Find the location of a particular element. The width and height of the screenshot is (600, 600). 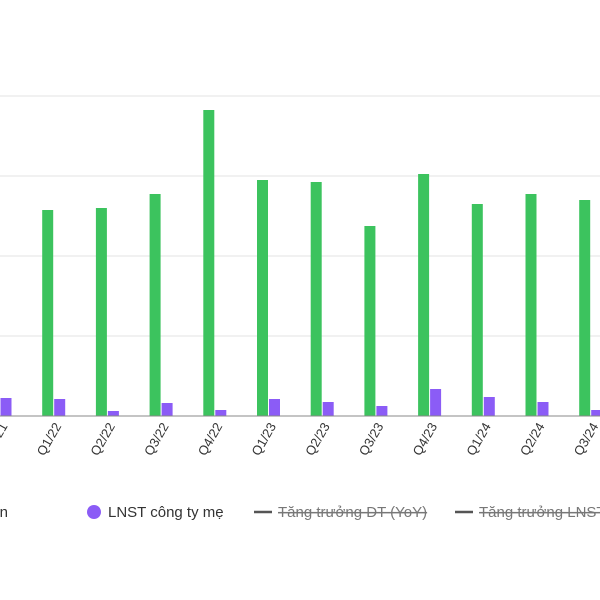

legend-label: Tăng trưởng LNST (YoY) is located at coordinates (539, 512).